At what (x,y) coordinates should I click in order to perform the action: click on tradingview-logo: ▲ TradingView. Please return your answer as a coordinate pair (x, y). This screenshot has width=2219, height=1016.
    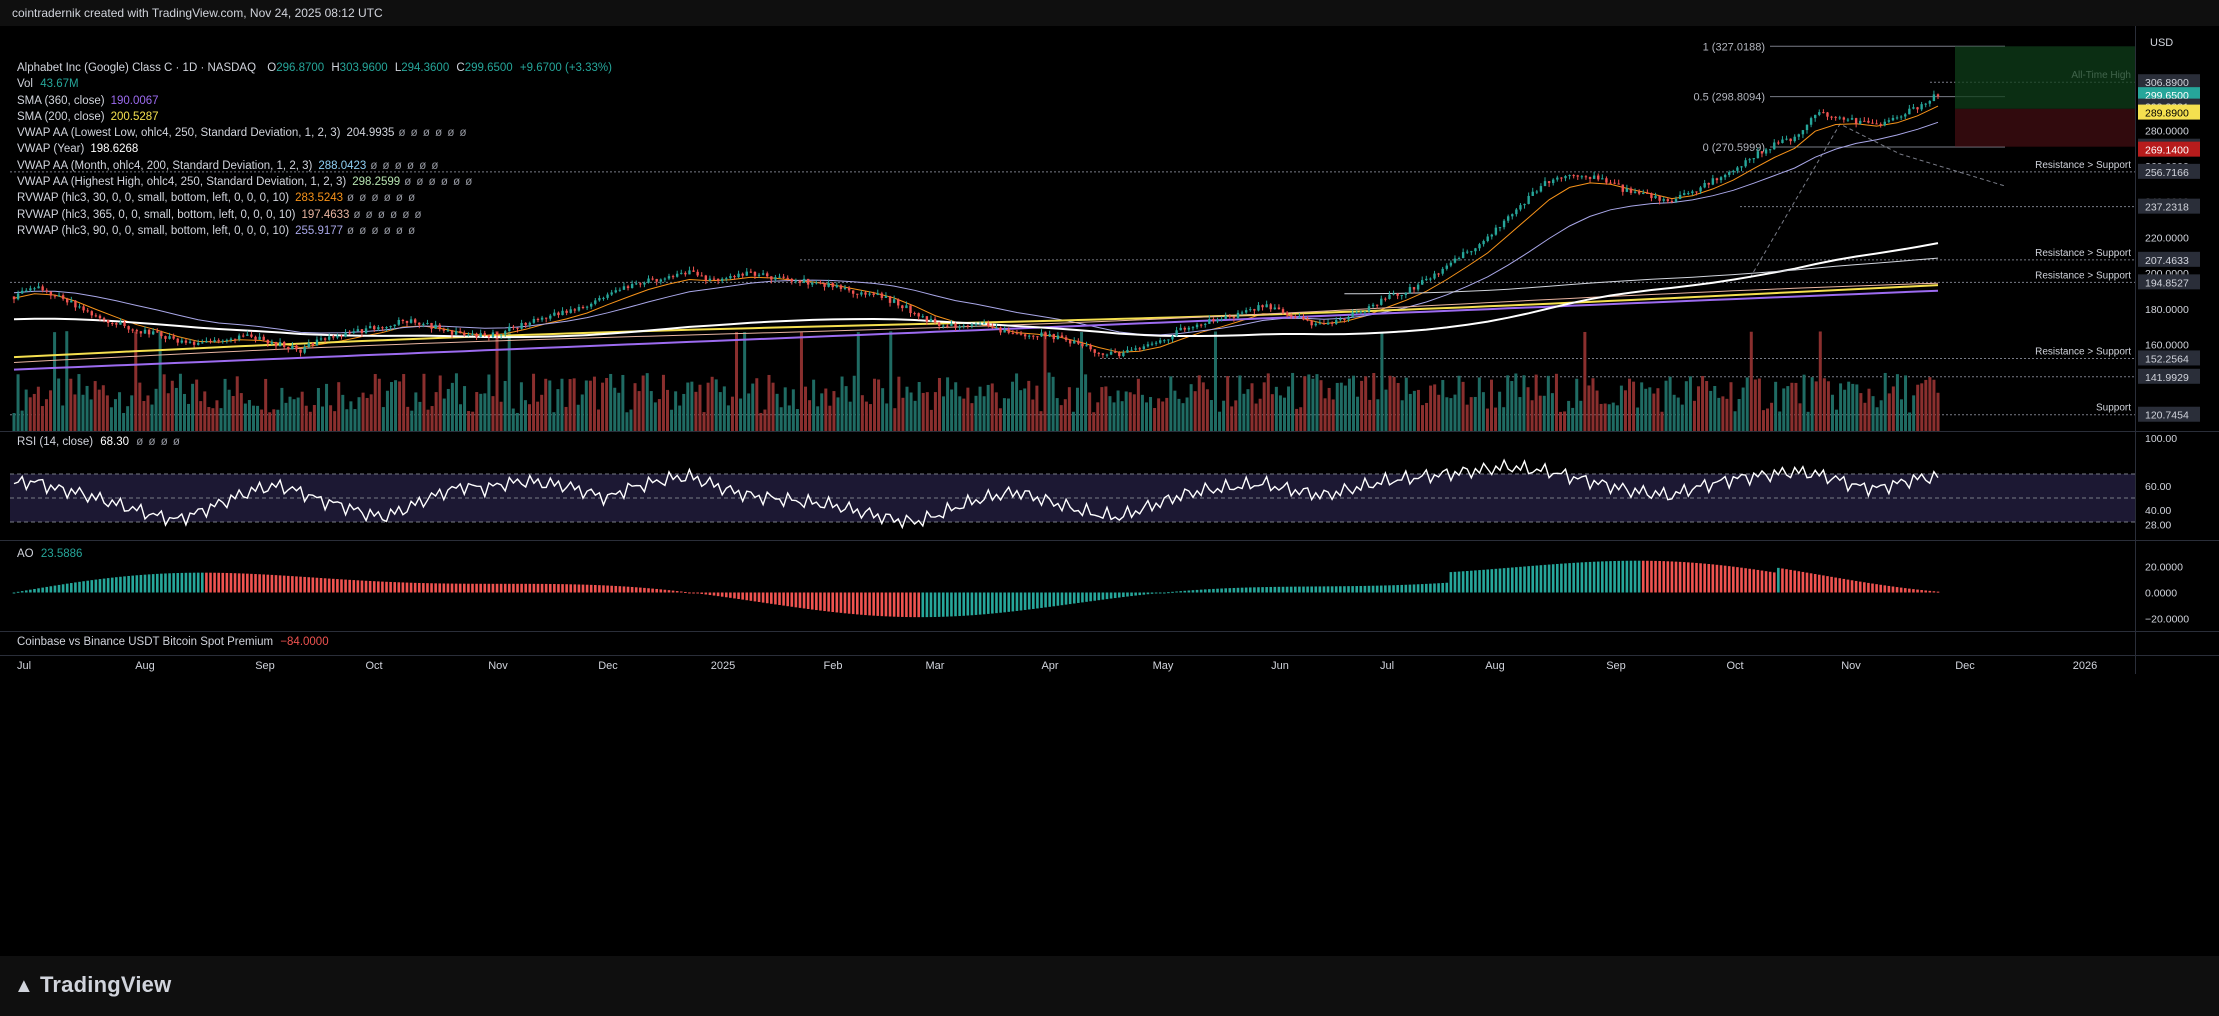
    Looking at the image, I should click on (92, 985).